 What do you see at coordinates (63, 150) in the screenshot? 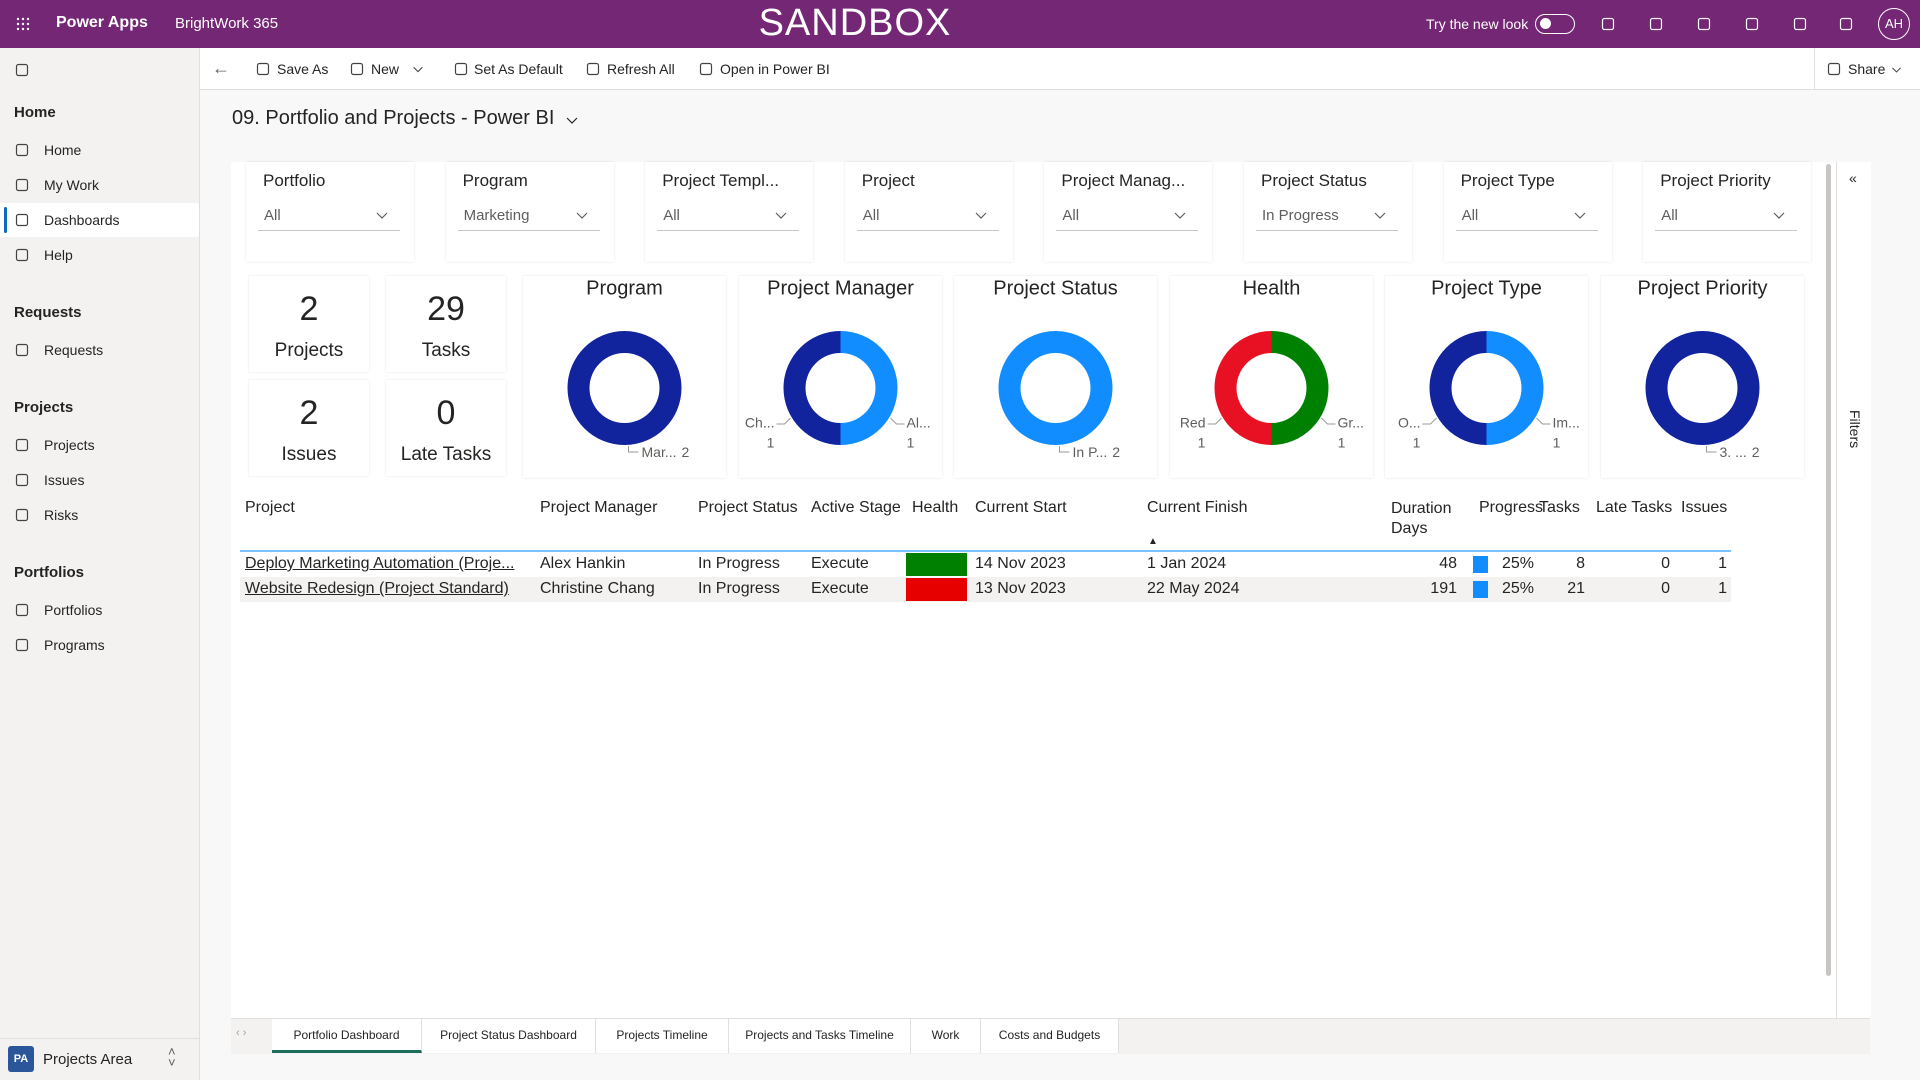
I see `nav-item: Home` at bounding box center [63, 150].